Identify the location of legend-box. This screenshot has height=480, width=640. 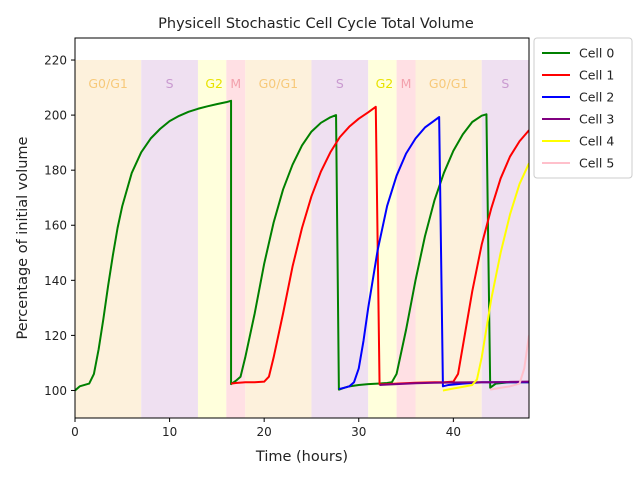
(583, 108).